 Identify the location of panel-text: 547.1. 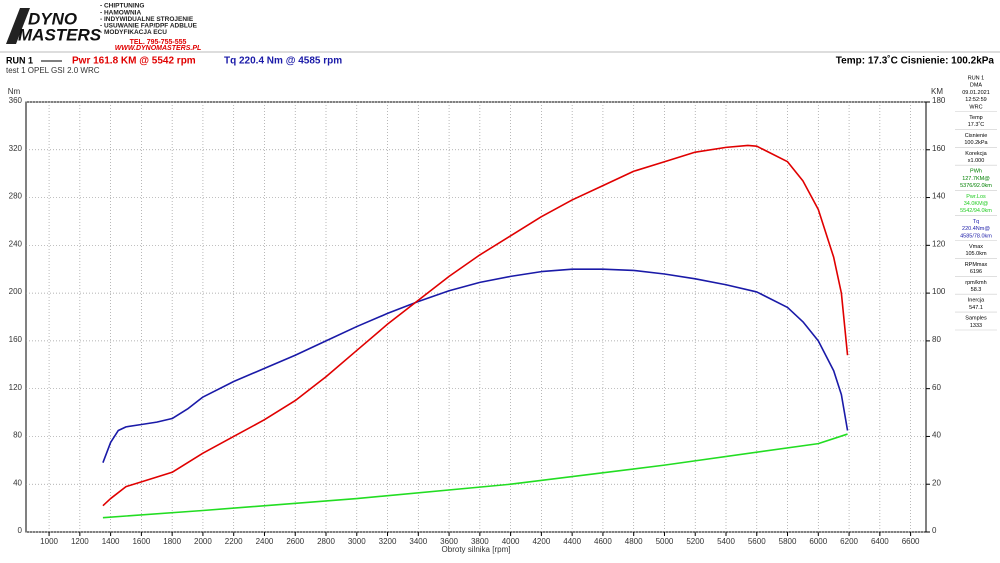
(976, 308).